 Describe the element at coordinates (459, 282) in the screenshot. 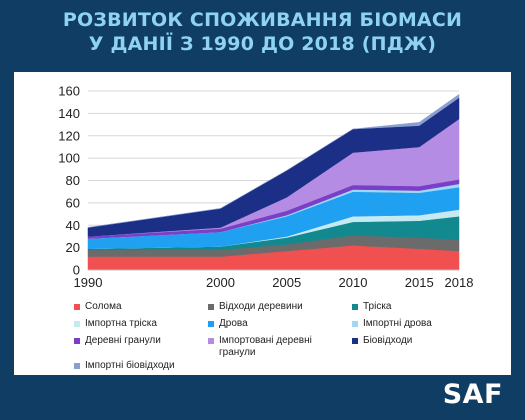

I see `x-tick-label: 2018` at that location.